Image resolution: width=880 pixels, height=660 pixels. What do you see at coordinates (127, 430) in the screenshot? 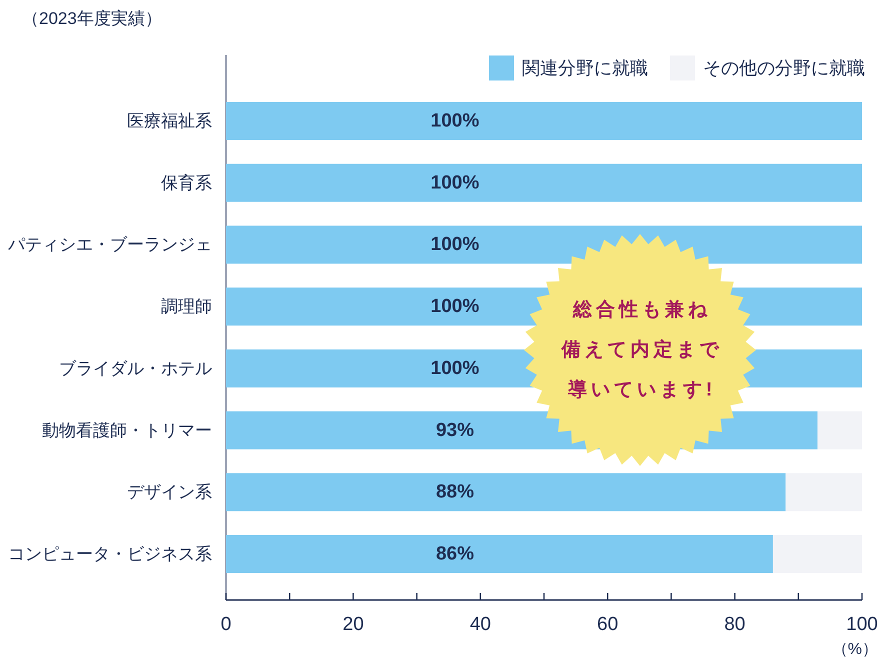
I see `y-tick-label: 動物看護師・トリマー` at bounding box center [127, 430].